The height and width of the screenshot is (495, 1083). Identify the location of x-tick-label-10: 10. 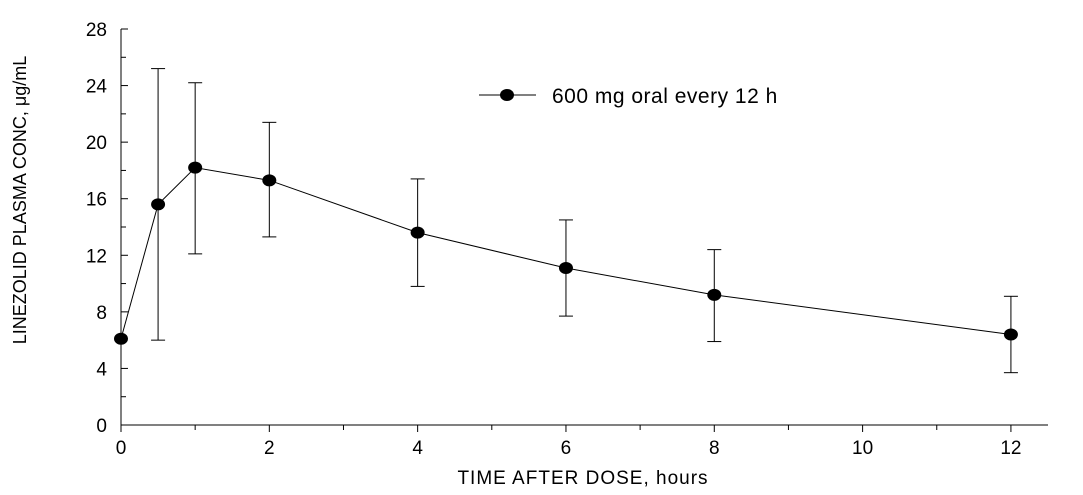
(862, 448).